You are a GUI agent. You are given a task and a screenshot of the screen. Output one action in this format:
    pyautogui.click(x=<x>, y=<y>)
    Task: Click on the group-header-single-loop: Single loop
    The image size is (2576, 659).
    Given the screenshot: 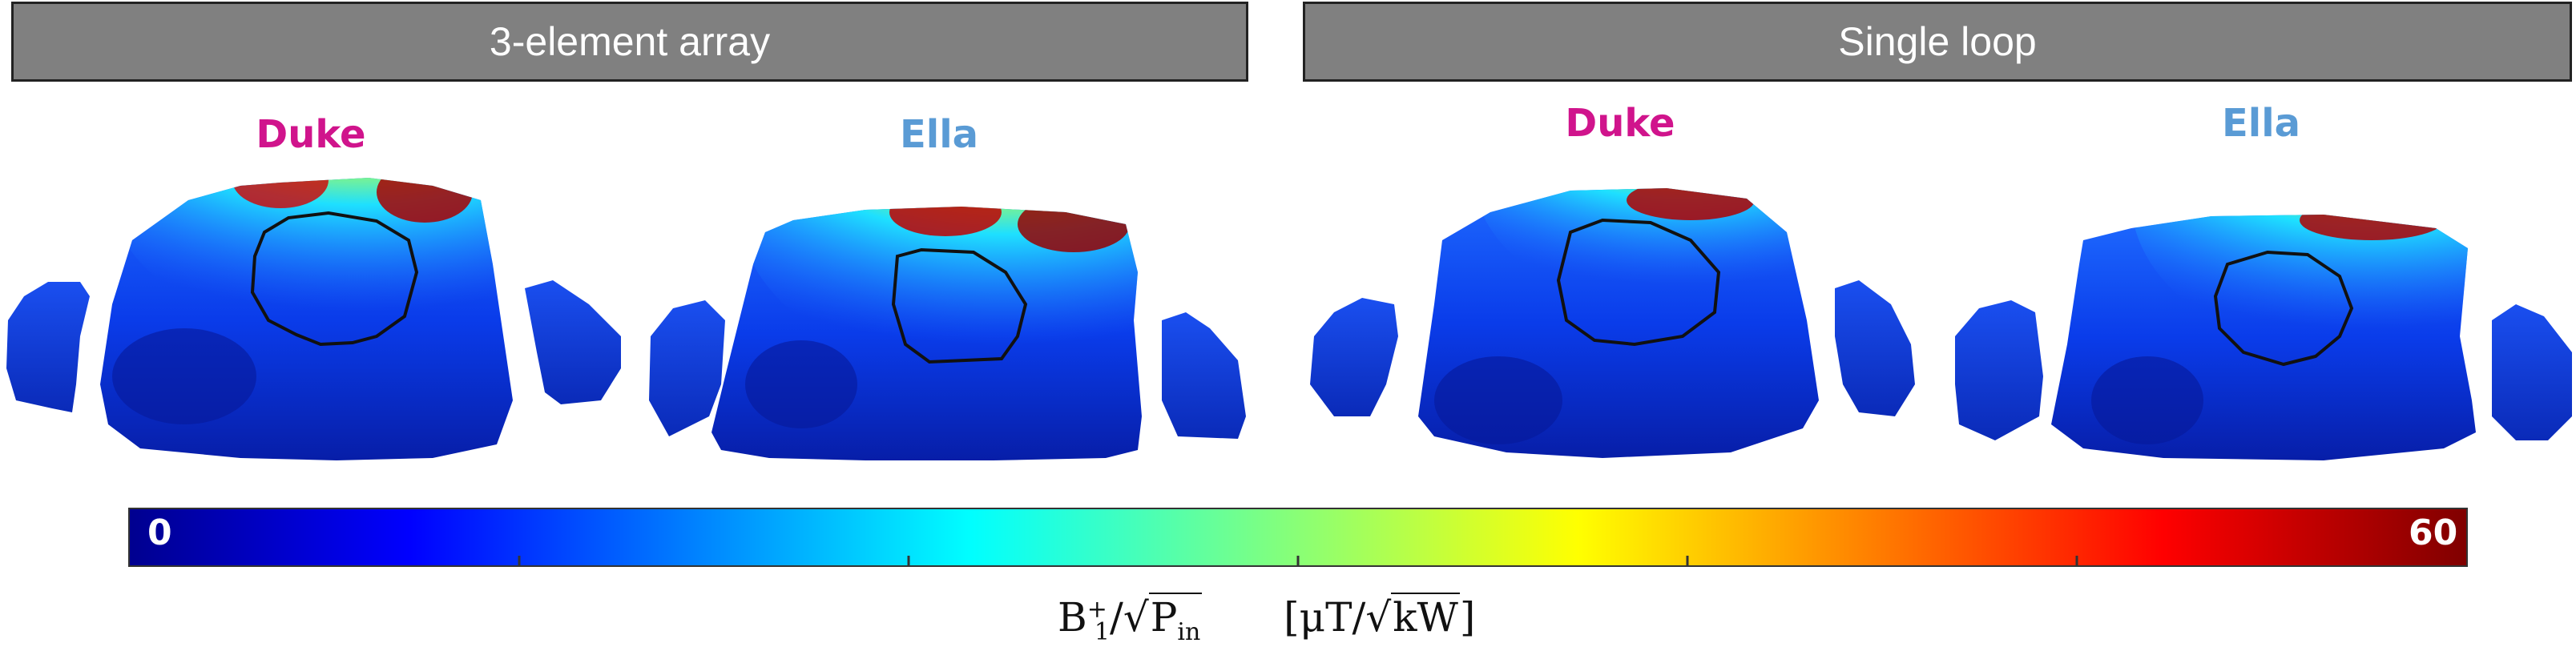 What is the action you would take?
    pyautogui.click(x=1937, y=42)
    